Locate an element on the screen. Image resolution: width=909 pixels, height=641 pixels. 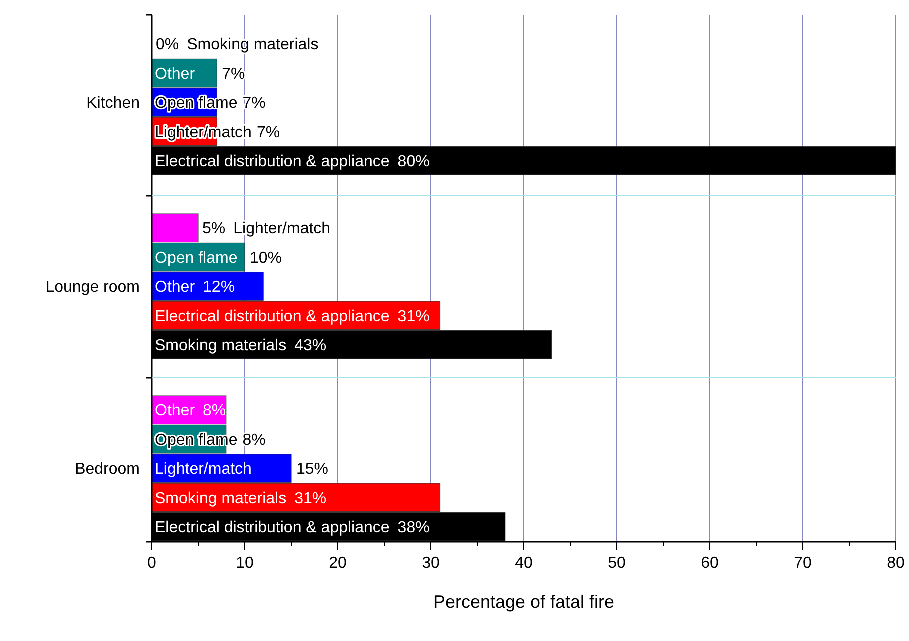
x-tick-label: 20 is located at coordinates (338, 563).